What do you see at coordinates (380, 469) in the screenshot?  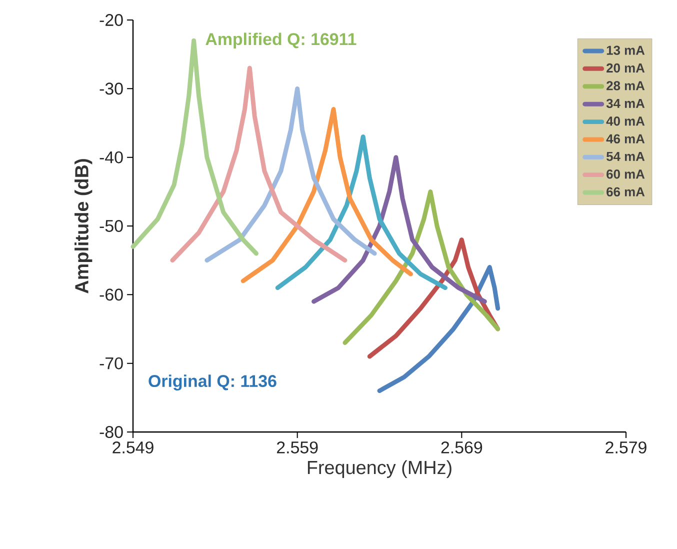 I see `x-axis-title: Frequency (MHz)` at bounding box center [380, 469].